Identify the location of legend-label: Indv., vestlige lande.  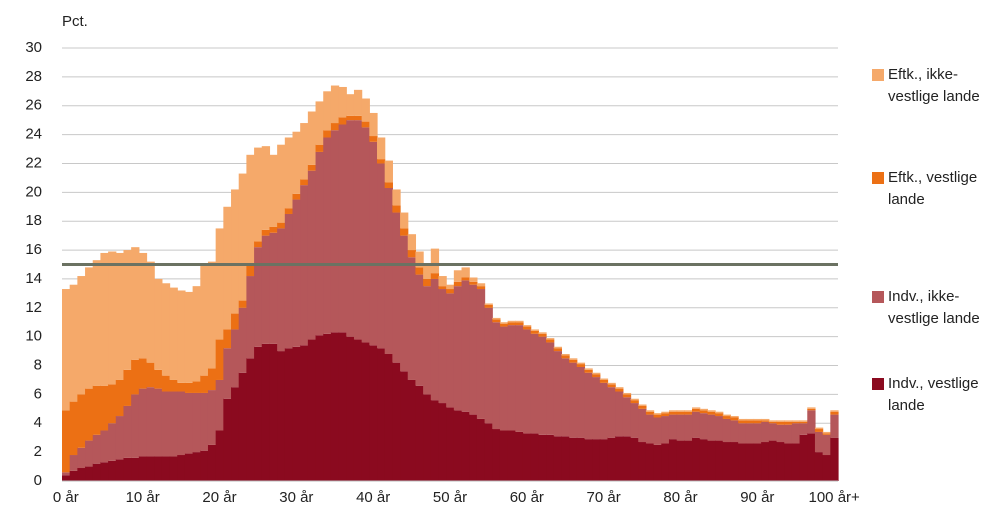
(933, 394).